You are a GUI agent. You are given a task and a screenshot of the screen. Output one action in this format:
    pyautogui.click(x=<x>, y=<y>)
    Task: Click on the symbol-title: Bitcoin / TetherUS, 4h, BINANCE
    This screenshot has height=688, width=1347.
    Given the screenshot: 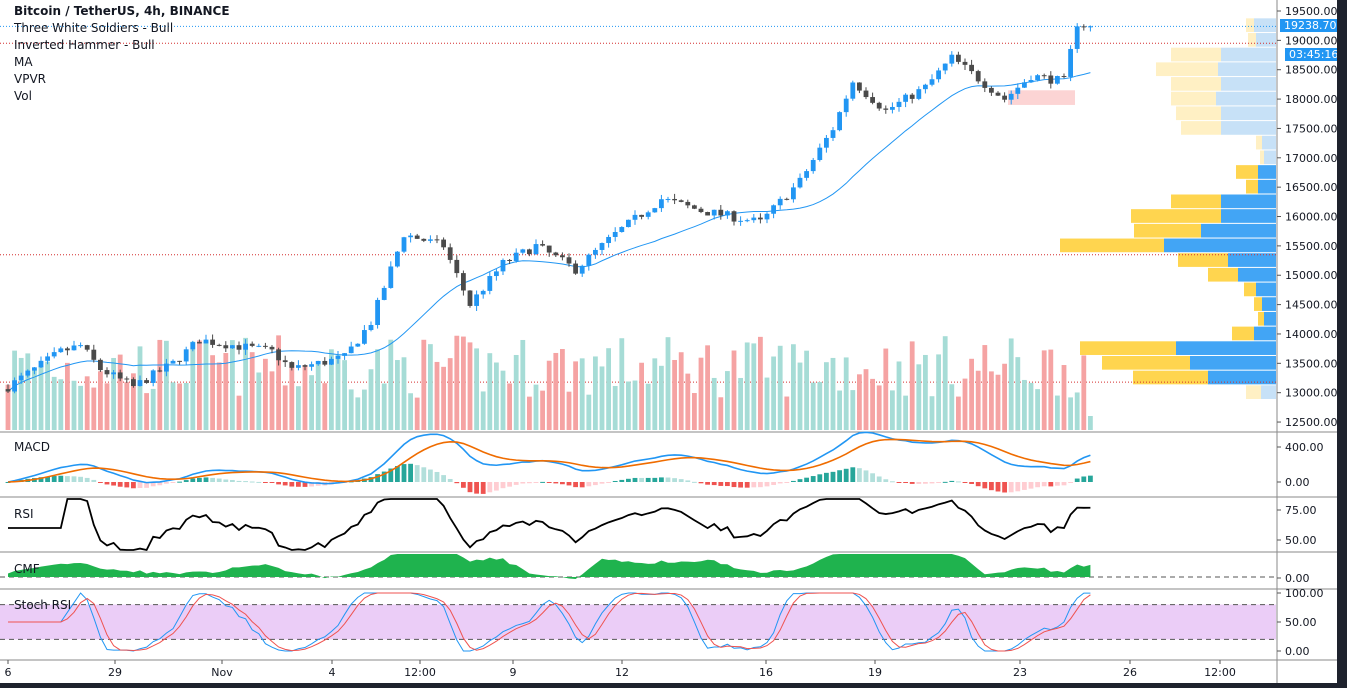 What is the action you would take?
    pyautogui.click(x=122, y=11)
    